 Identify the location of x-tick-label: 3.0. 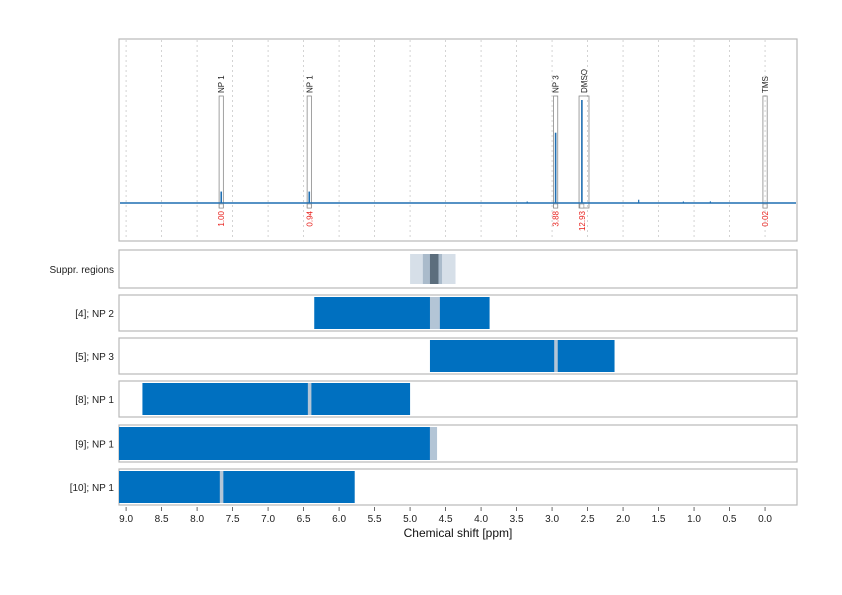
(552, 519).